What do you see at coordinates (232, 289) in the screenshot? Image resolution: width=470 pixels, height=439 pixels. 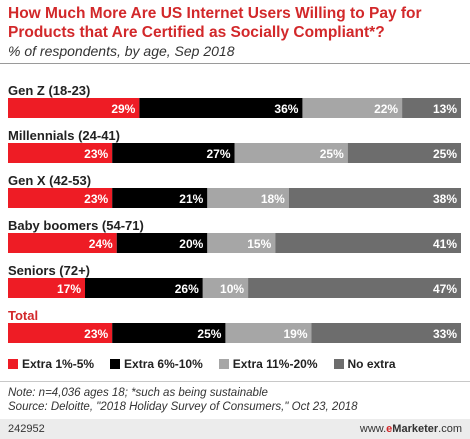 I see `value-label-seniors-72-extra-11-20: 10%` at bounding box center [232, 289].